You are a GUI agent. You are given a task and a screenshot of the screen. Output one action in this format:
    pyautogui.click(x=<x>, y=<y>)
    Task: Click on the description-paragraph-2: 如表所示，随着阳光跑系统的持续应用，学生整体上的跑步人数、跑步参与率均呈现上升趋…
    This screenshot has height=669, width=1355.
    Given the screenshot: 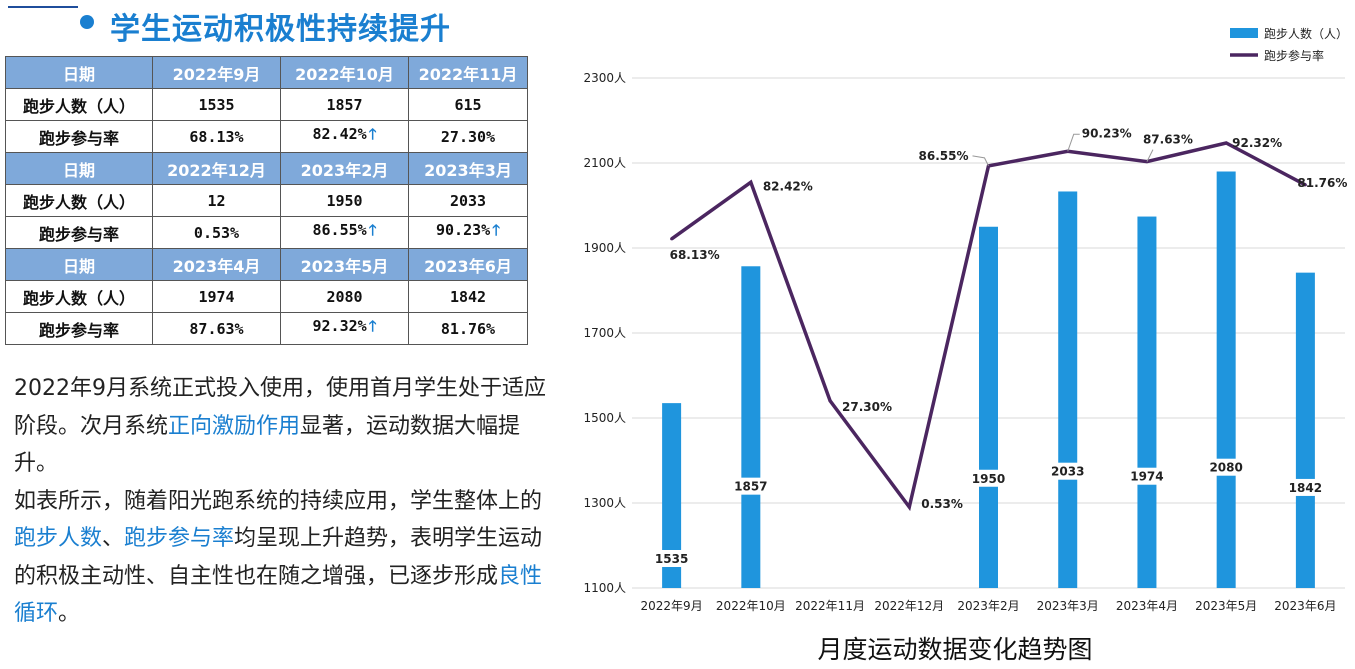 What is the action you would take?
    pyautogui.click(x=284, y=558)
    